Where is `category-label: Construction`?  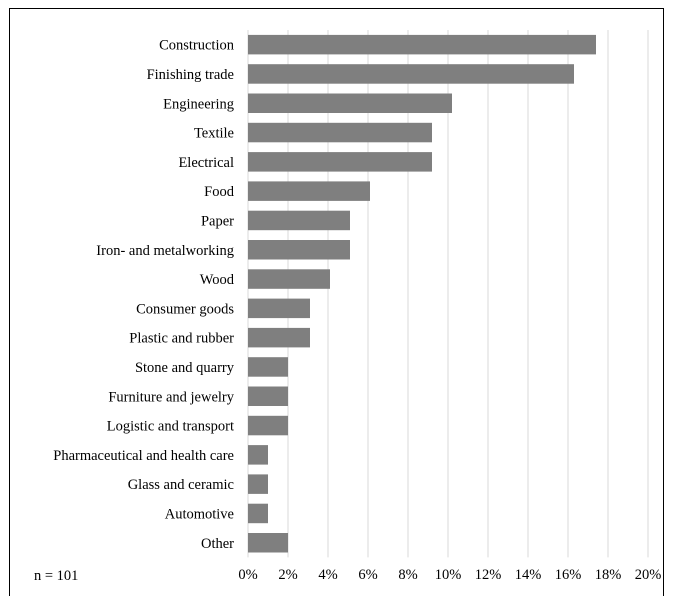 category-label: Construction is located at coordinates (197, 46).